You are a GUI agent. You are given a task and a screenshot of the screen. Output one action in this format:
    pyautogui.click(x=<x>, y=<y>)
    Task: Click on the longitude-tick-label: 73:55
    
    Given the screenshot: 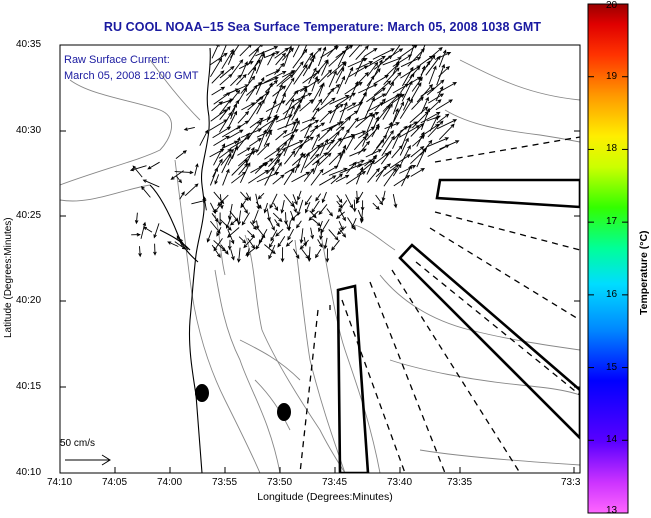 What is the action you would take?
    pyautogui.click(x=225, y=482)
    